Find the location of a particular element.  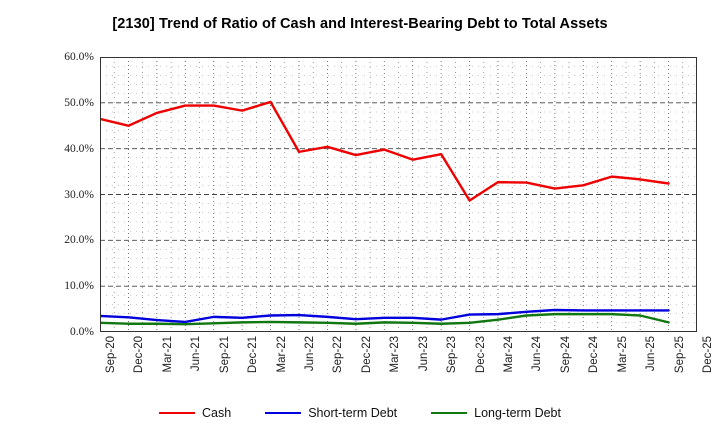

legend-item: Short-term Debt is located at coordinates (331, 413).